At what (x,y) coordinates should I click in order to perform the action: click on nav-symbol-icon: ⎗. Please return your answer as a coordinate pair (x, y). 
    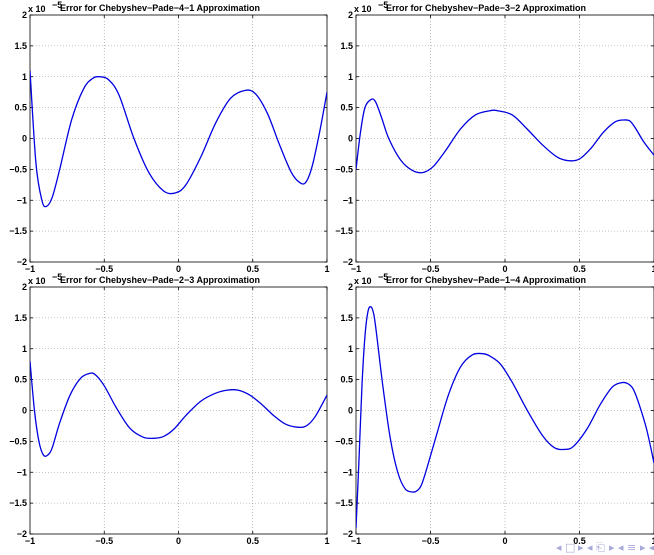
    Looking at the image, I should click on (600, 547).